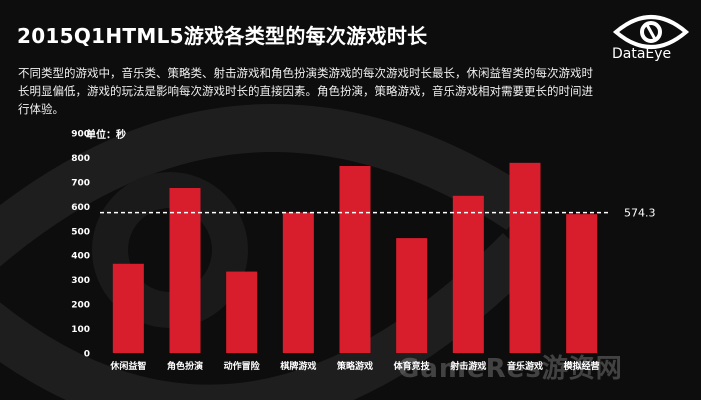  Describe the element at coordinates (185, 366) in the screenshot. I see `x-tick-label: 角色扮演` at that location.